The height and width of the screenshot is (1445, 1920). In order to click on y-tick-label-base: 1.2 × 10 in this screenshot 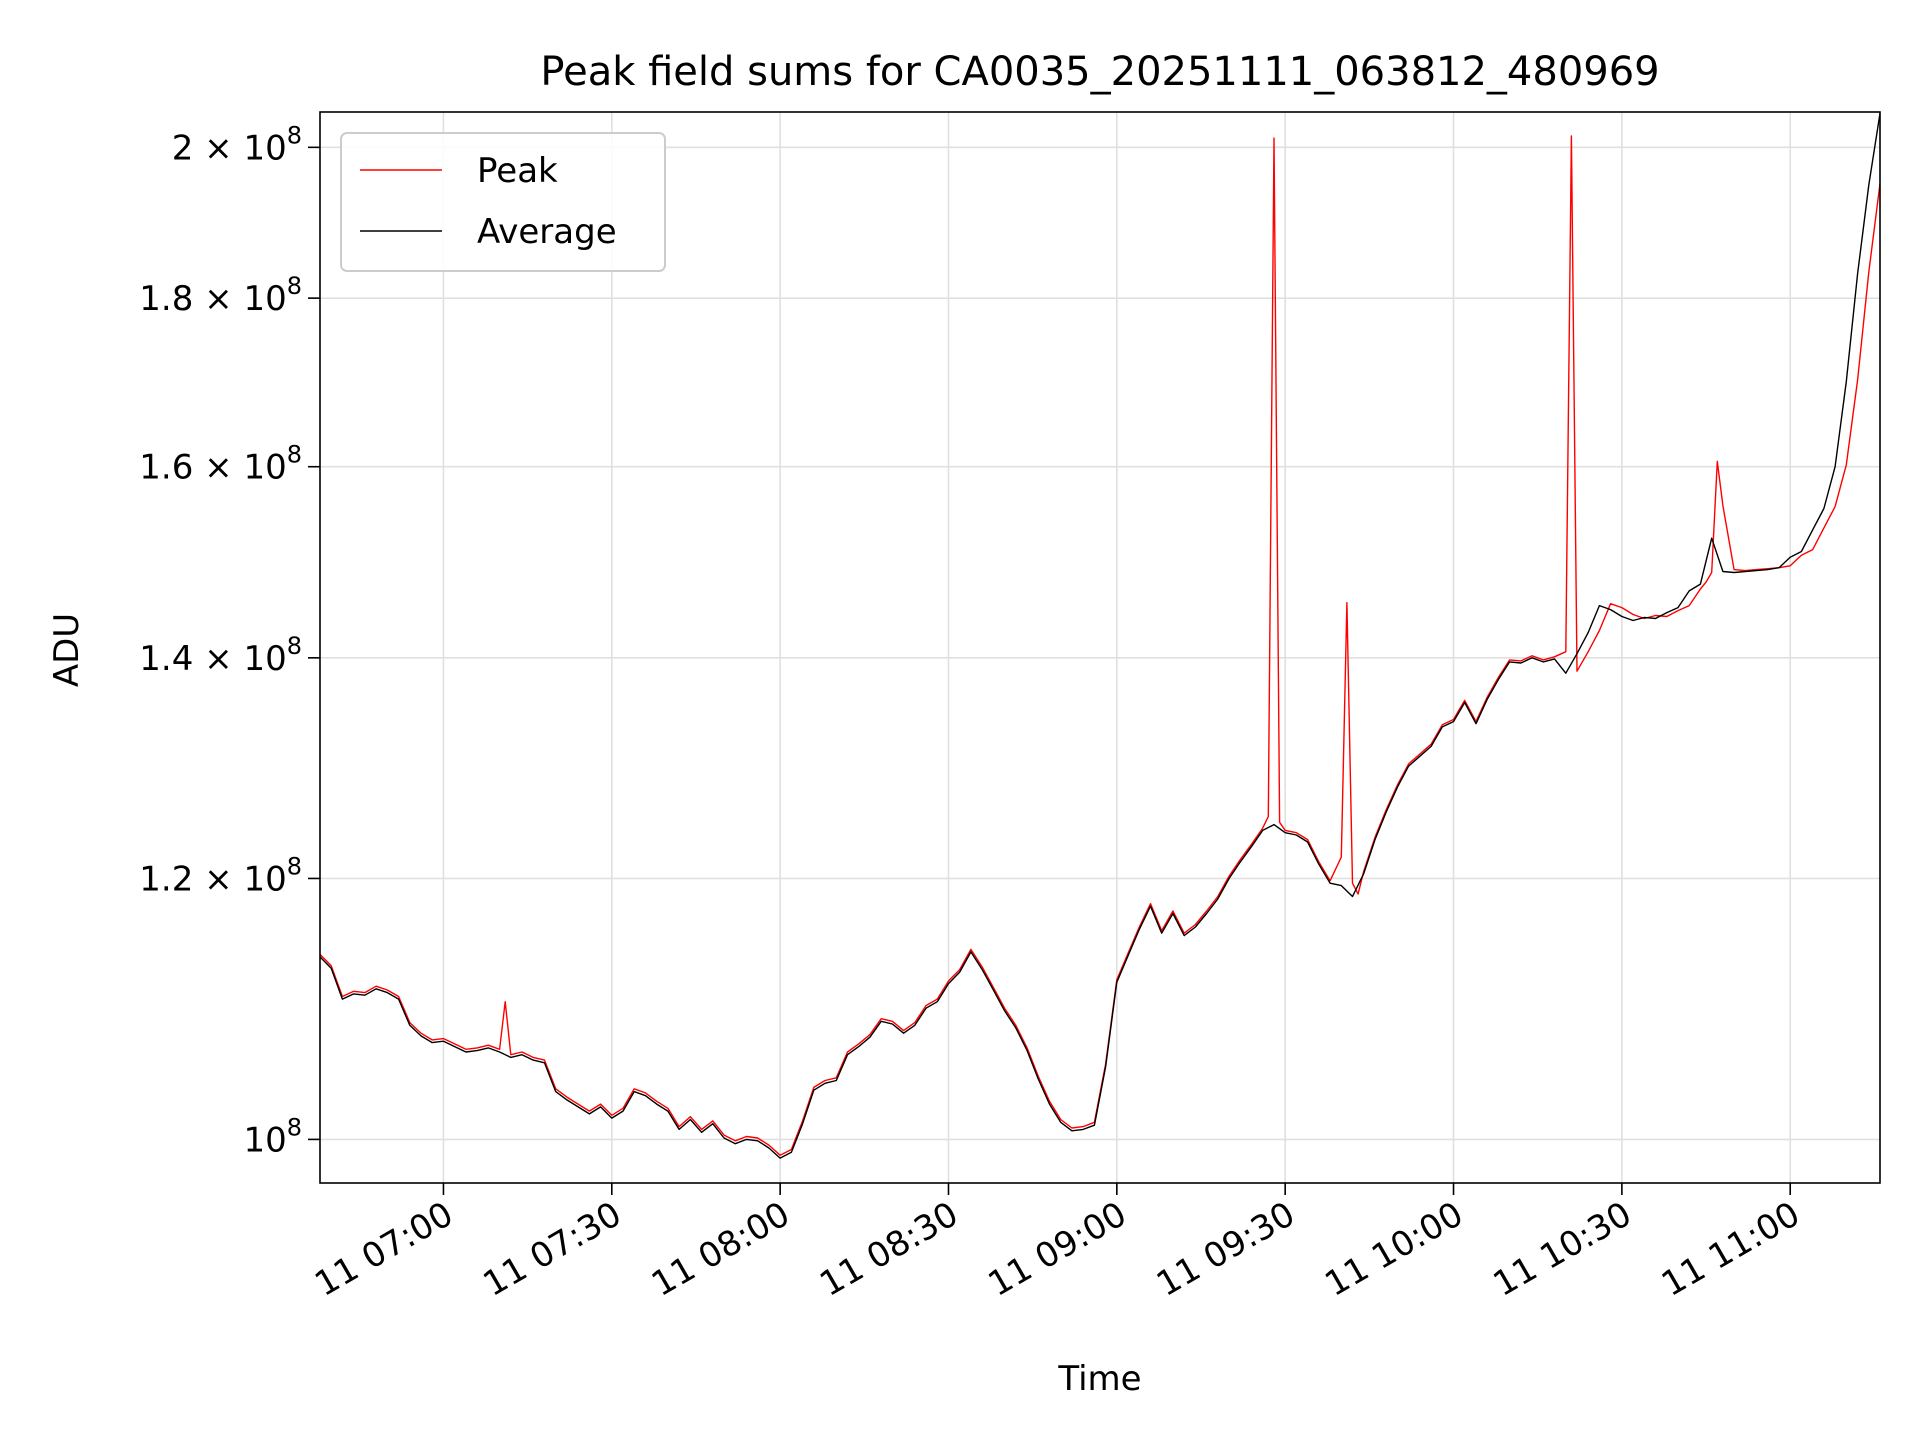, I will do `click(212, 879)`.